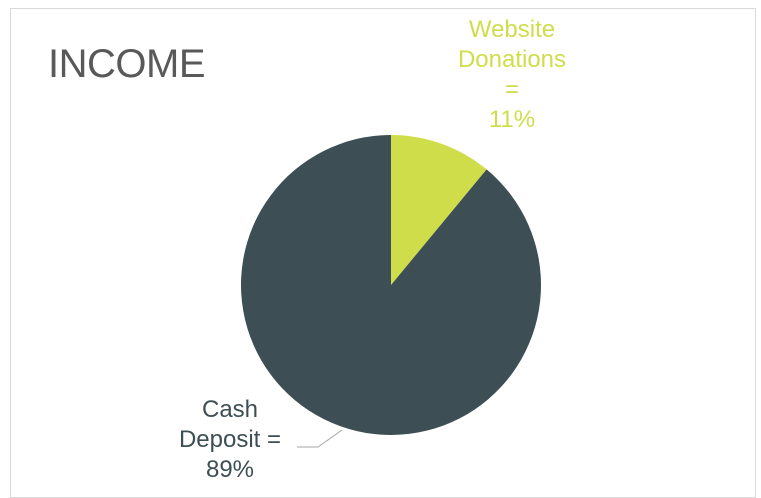 This screenshot has height=498, width=761. I want to click on pie-slice, so click(439, 210).